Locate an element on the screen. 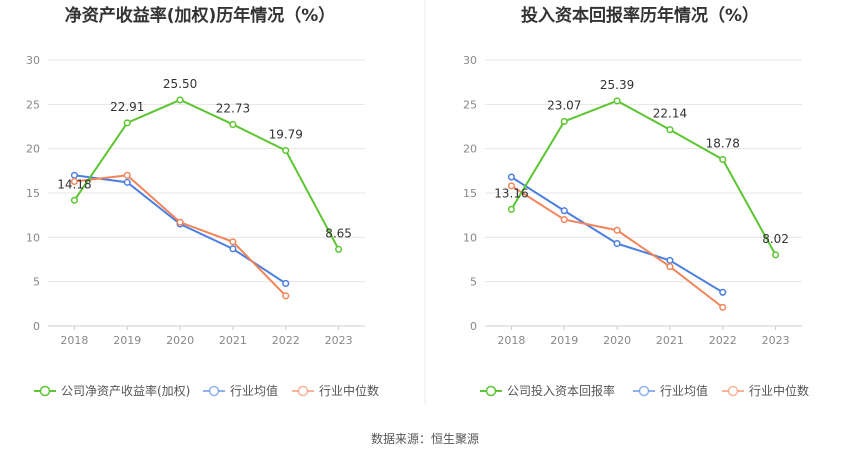  data-source: 数据来源：恒生聚源 is located at coordinates (425, 438).